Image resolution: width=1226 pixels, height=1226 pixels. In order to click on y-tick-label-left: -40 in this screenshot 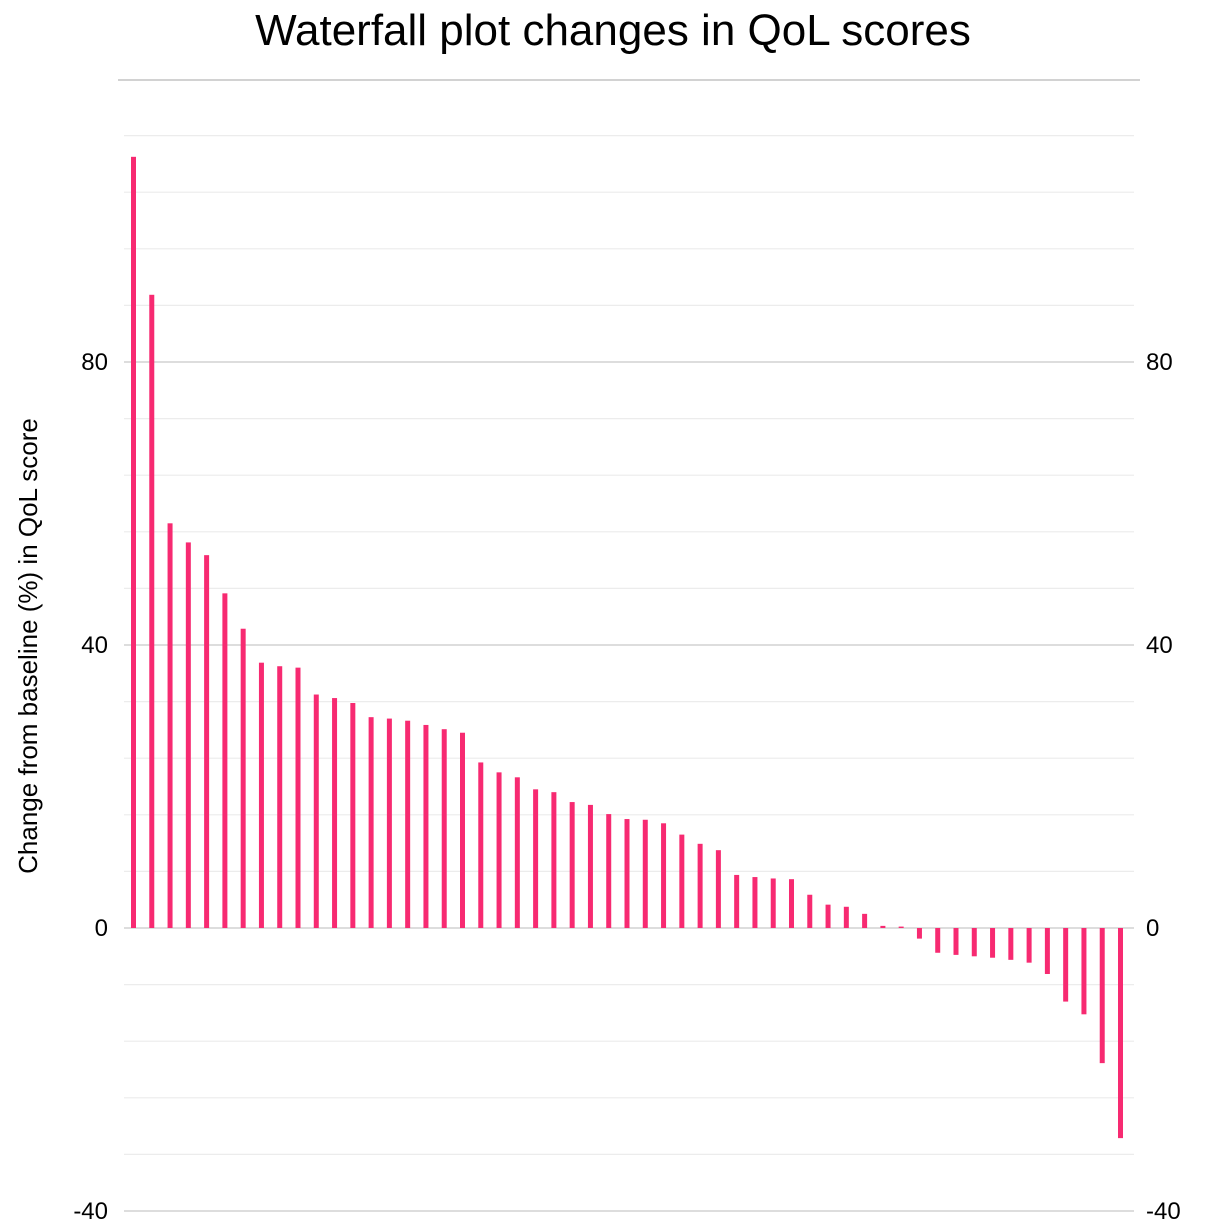, I will do `click(90, 1211)`.